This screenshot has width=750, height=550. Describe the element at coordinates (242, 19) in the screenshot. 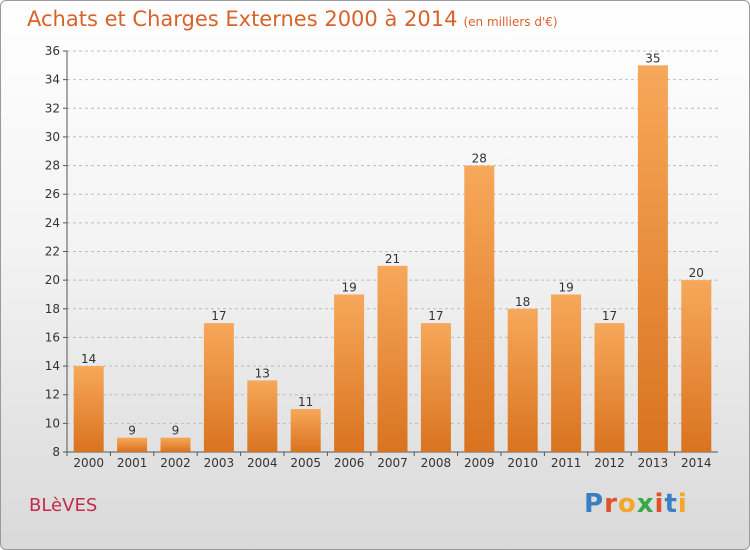

I see `chart-title-text: Achats et Charges Externes 2000 à 2014` at that location.